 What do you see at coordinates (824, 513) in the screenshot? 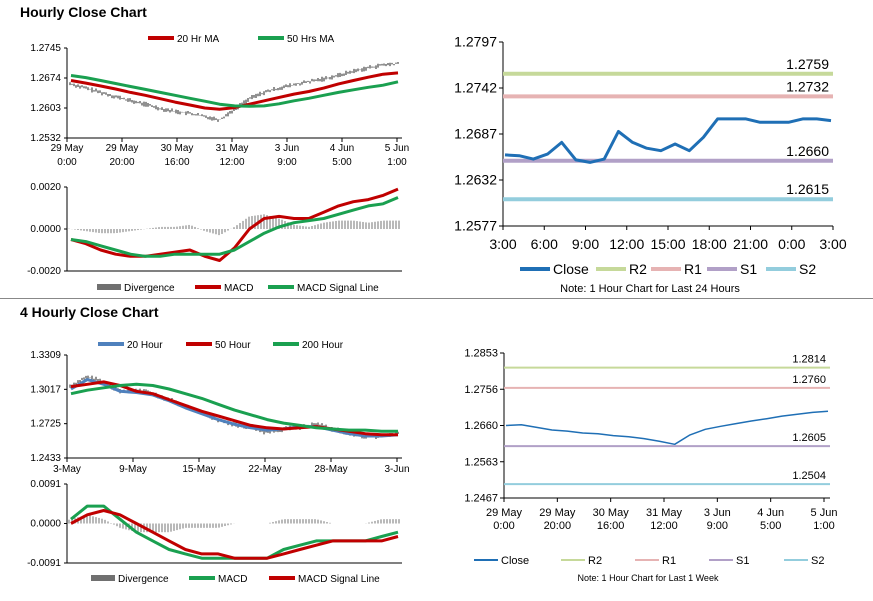
I see `4hourly-pivot-xtick-date: 5 Jun` at bounding box center [824, 513].